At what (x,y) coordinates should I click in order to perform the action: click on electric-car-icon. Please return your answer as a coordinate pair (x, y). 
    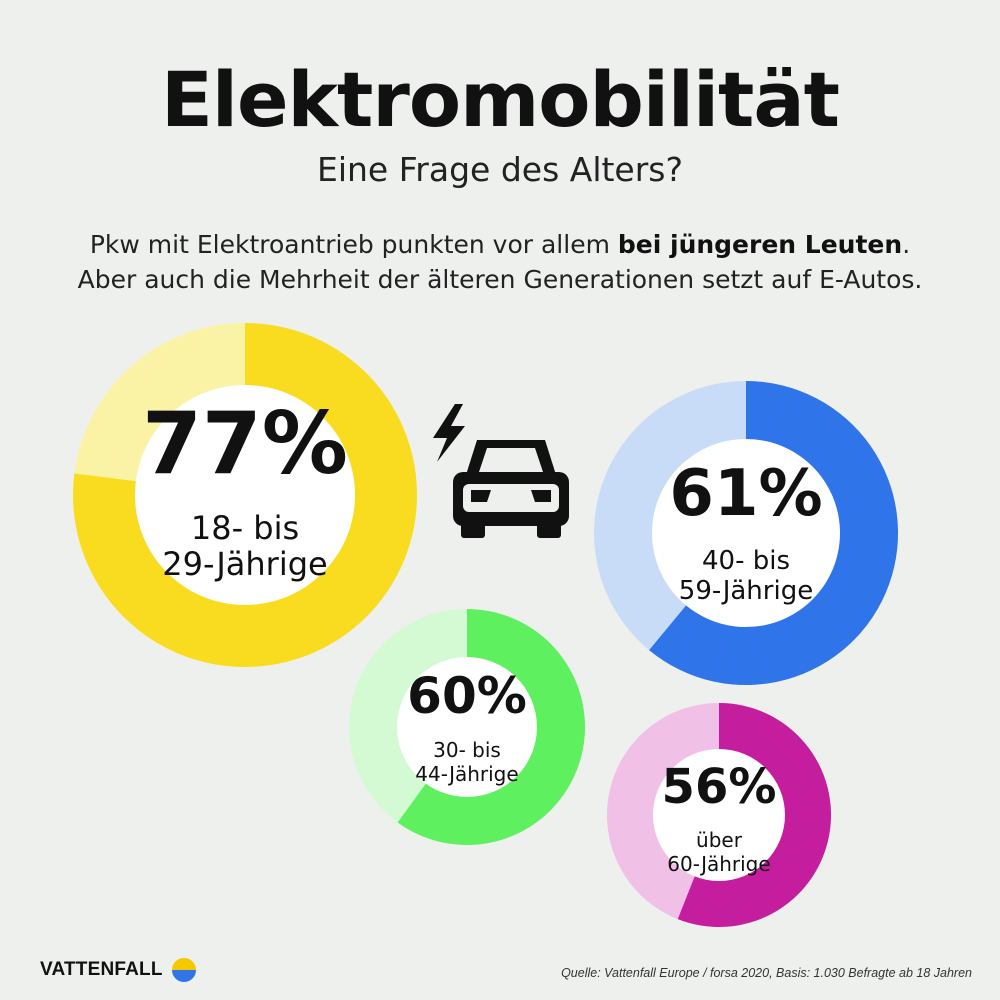
    Looking at the image, I should click on (501, 471).